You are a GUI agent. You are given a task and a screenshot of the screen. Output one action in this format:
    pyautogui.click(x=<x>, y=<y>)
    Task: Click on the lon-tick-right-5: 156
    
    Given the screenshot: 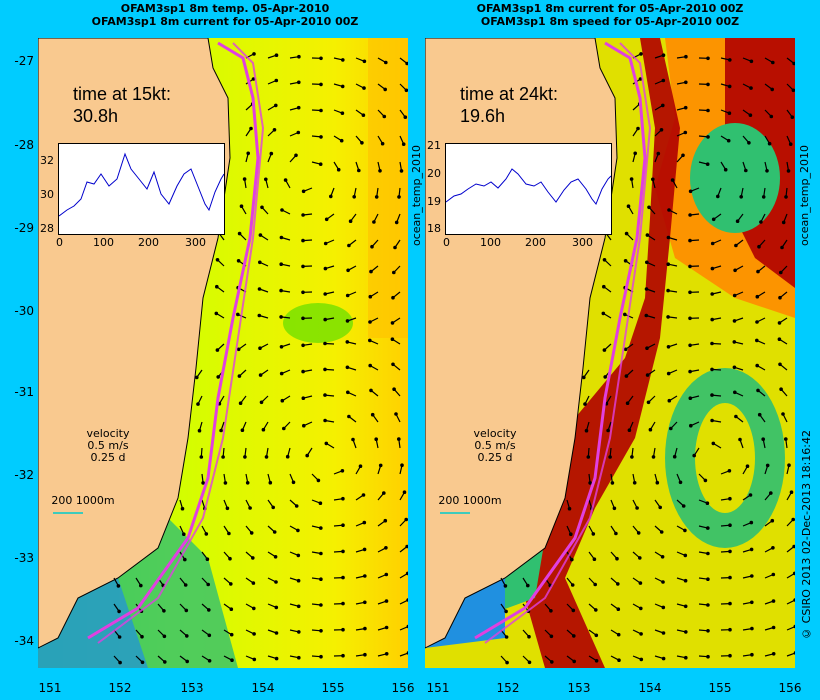 What is the action you would take?
    pyautogui.click(x=790, y=688)
    